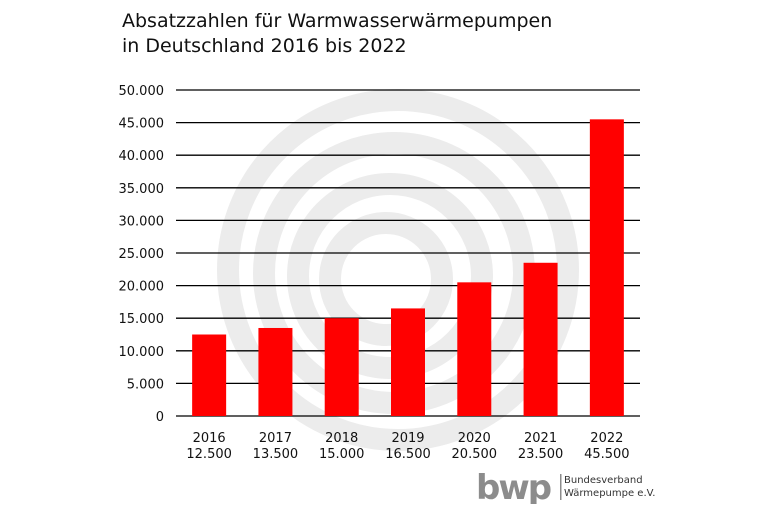 The image size is (768, 512). I want to click on x-category-label: 2019, so click(407, 438).